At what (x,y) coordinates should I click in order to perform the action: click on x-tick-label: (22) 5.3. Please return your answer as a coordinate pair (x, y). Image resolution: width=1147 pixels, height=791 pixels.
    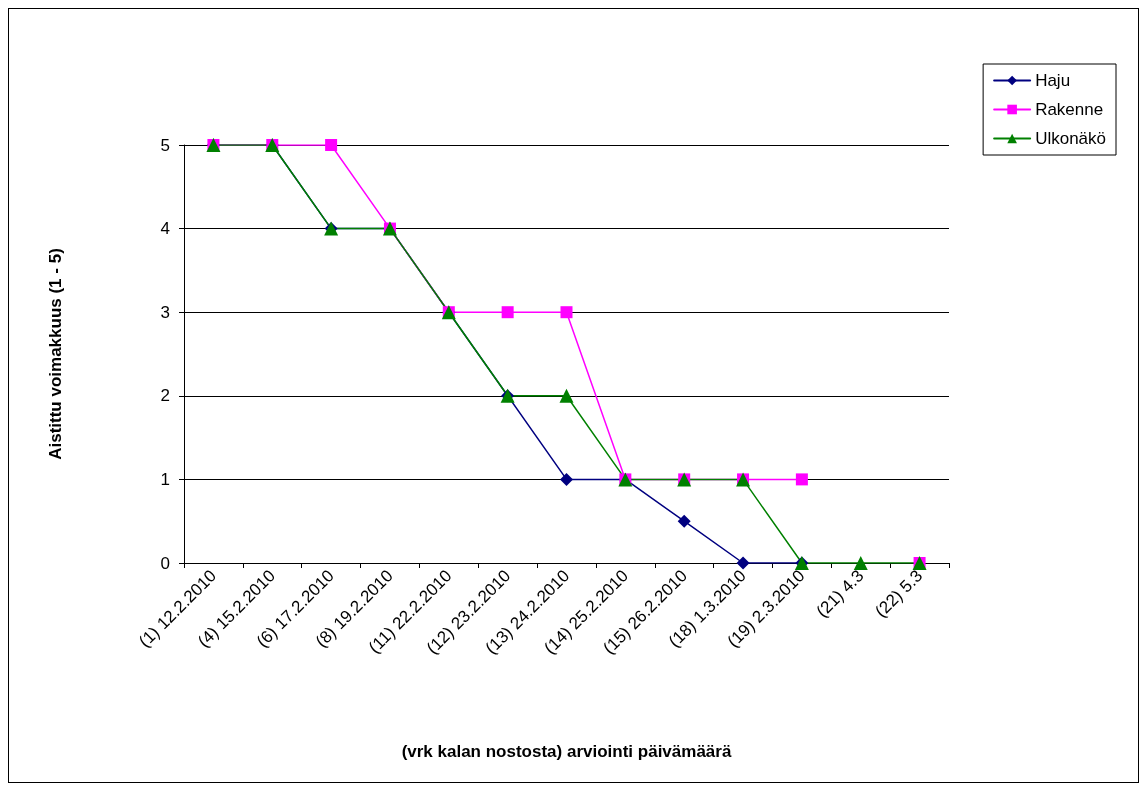
    Looking at the image, I should click on (899, 594).